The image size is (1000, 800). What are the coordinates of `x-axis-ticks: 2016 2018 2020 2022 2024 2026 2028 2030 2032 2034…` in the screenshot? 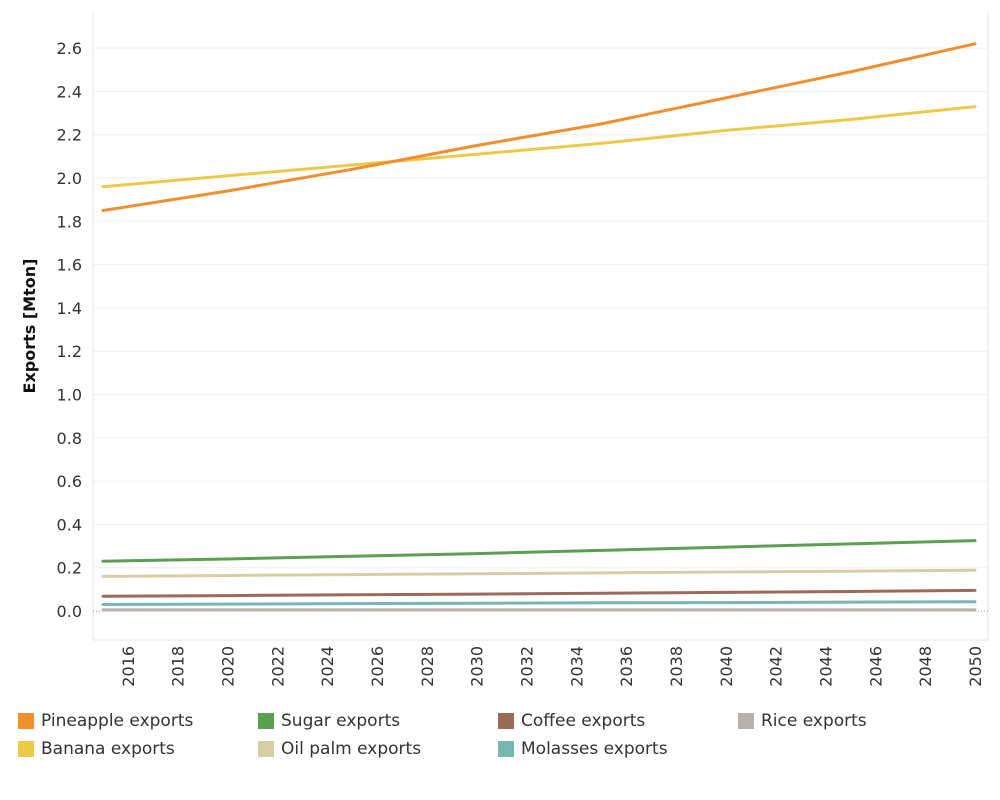 It's located at (552, 666).